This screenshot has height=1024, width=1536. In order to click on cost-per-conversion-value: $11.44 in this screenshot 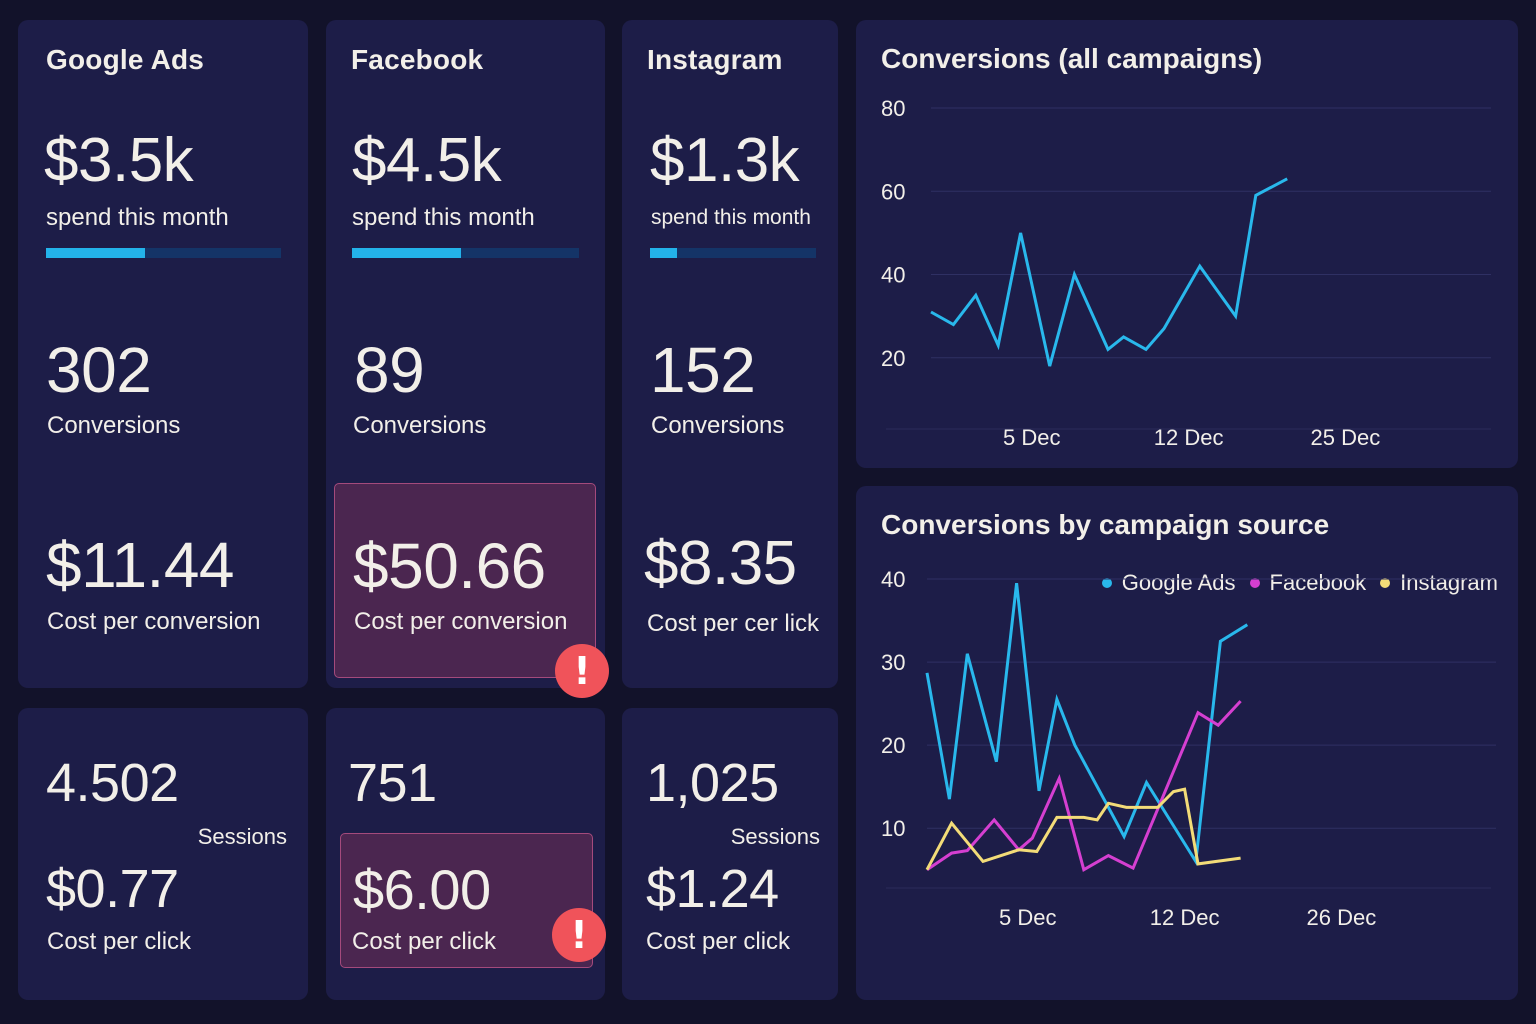, I will do `click(140, 565)`.